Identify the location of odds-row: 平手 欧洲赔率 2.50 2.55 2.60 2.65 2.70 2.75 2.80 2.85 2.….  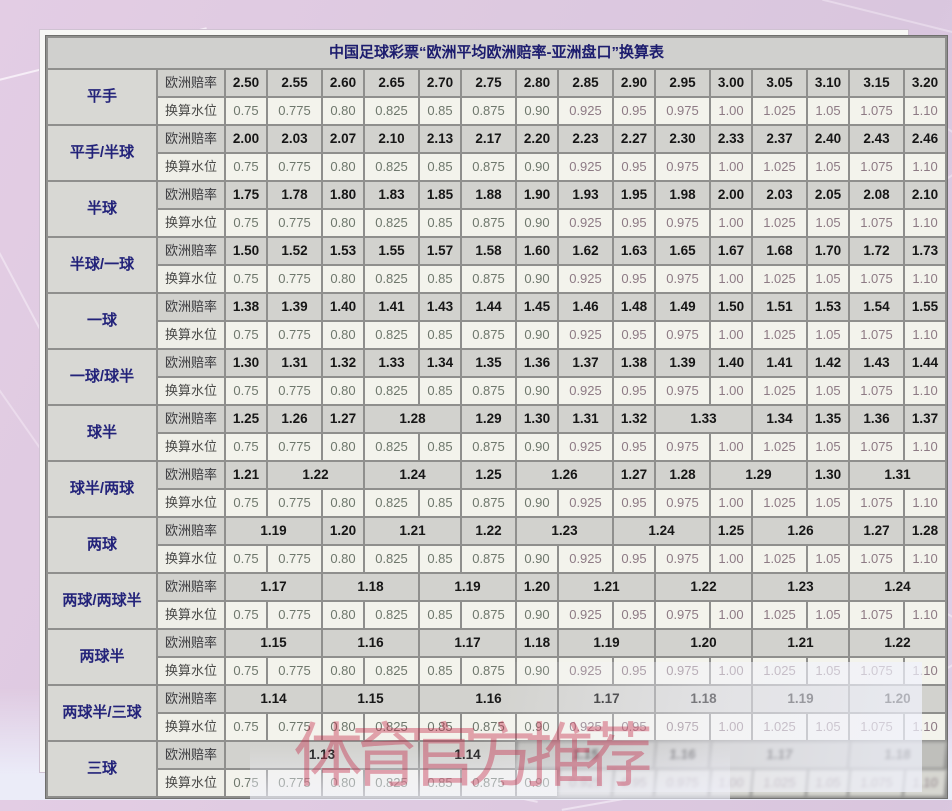
(497, 97).